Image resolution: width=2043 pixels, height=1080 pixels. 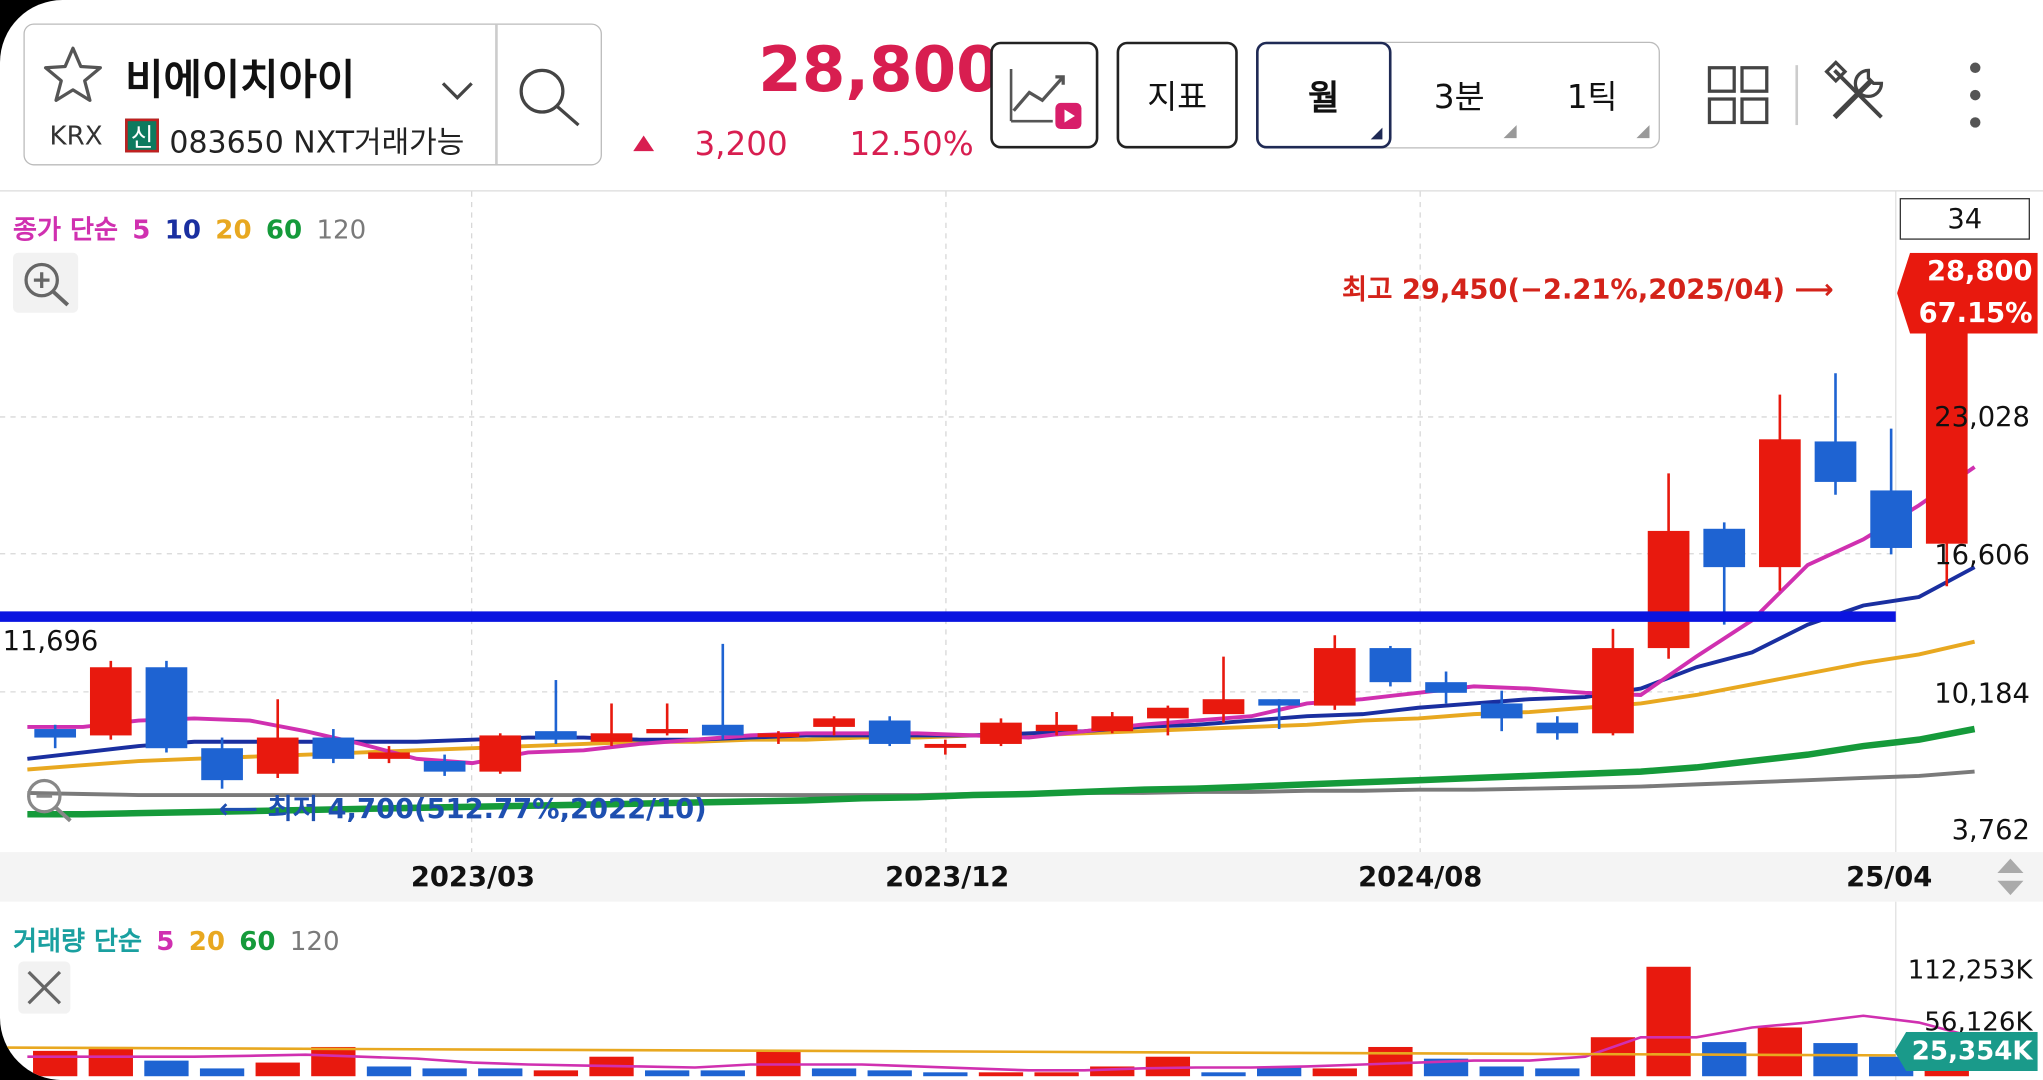 I want to click on volume-ma20-line, so click(x=948, y=1051).